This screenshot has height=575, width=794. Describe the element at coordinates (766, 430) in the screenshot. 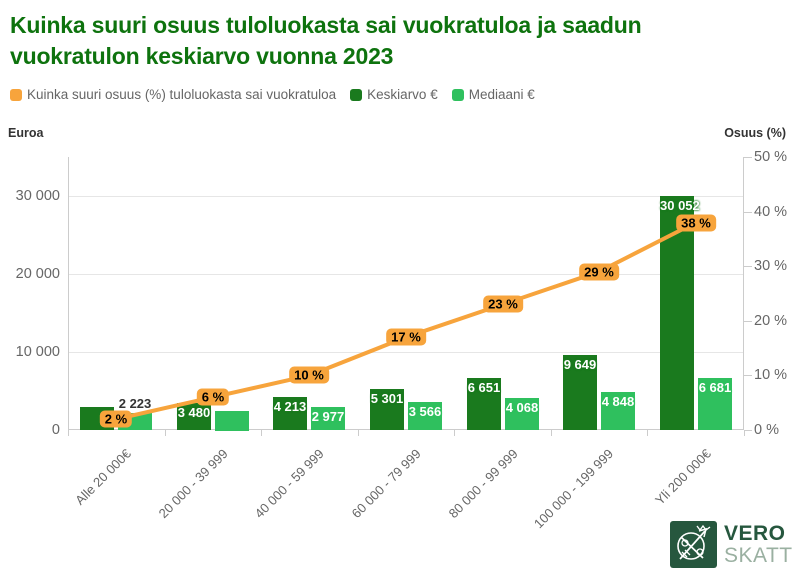

I see `right-axis-tick-label: 0 %` at that location.